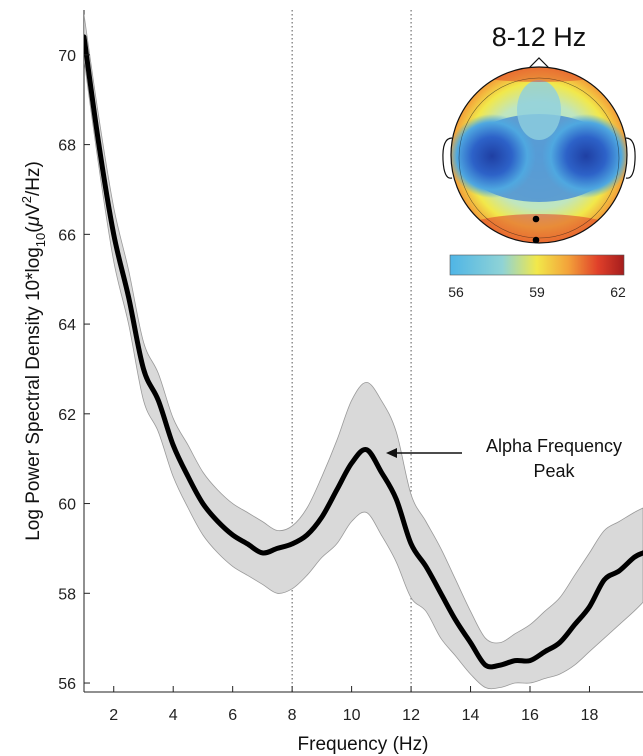 The height and width of the screenshot is (756, 643). Describe the element at coordinates (292, 715) in the screenshot. I see `x-tick-label: 8` at that location.